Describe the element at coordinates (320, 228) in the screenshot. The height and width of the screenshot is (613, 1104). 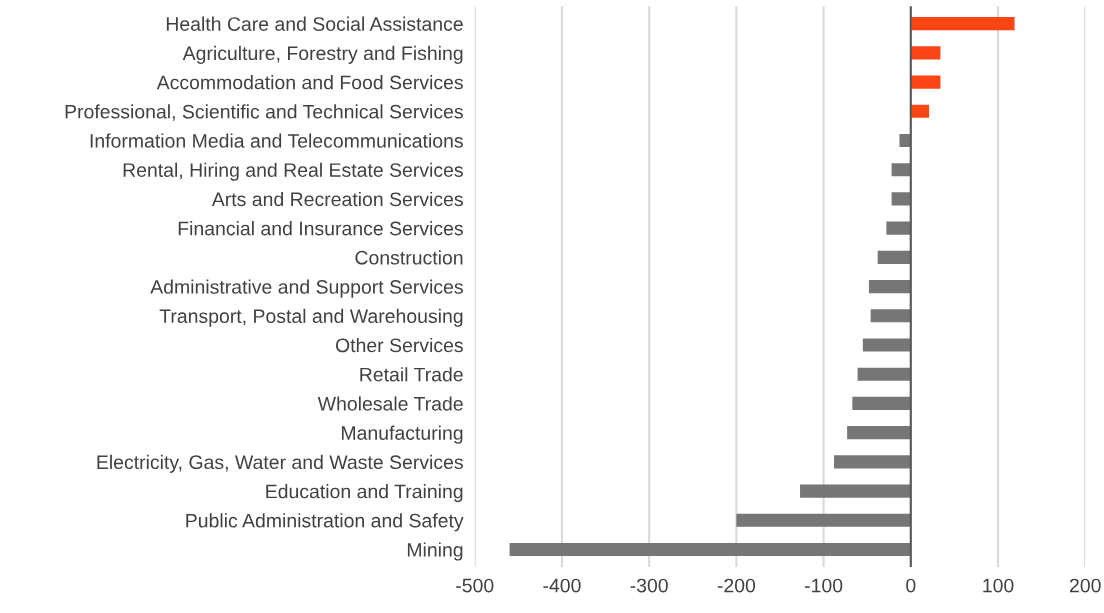
I see `y-tick-label: Financial and Insurance Services` at that location.